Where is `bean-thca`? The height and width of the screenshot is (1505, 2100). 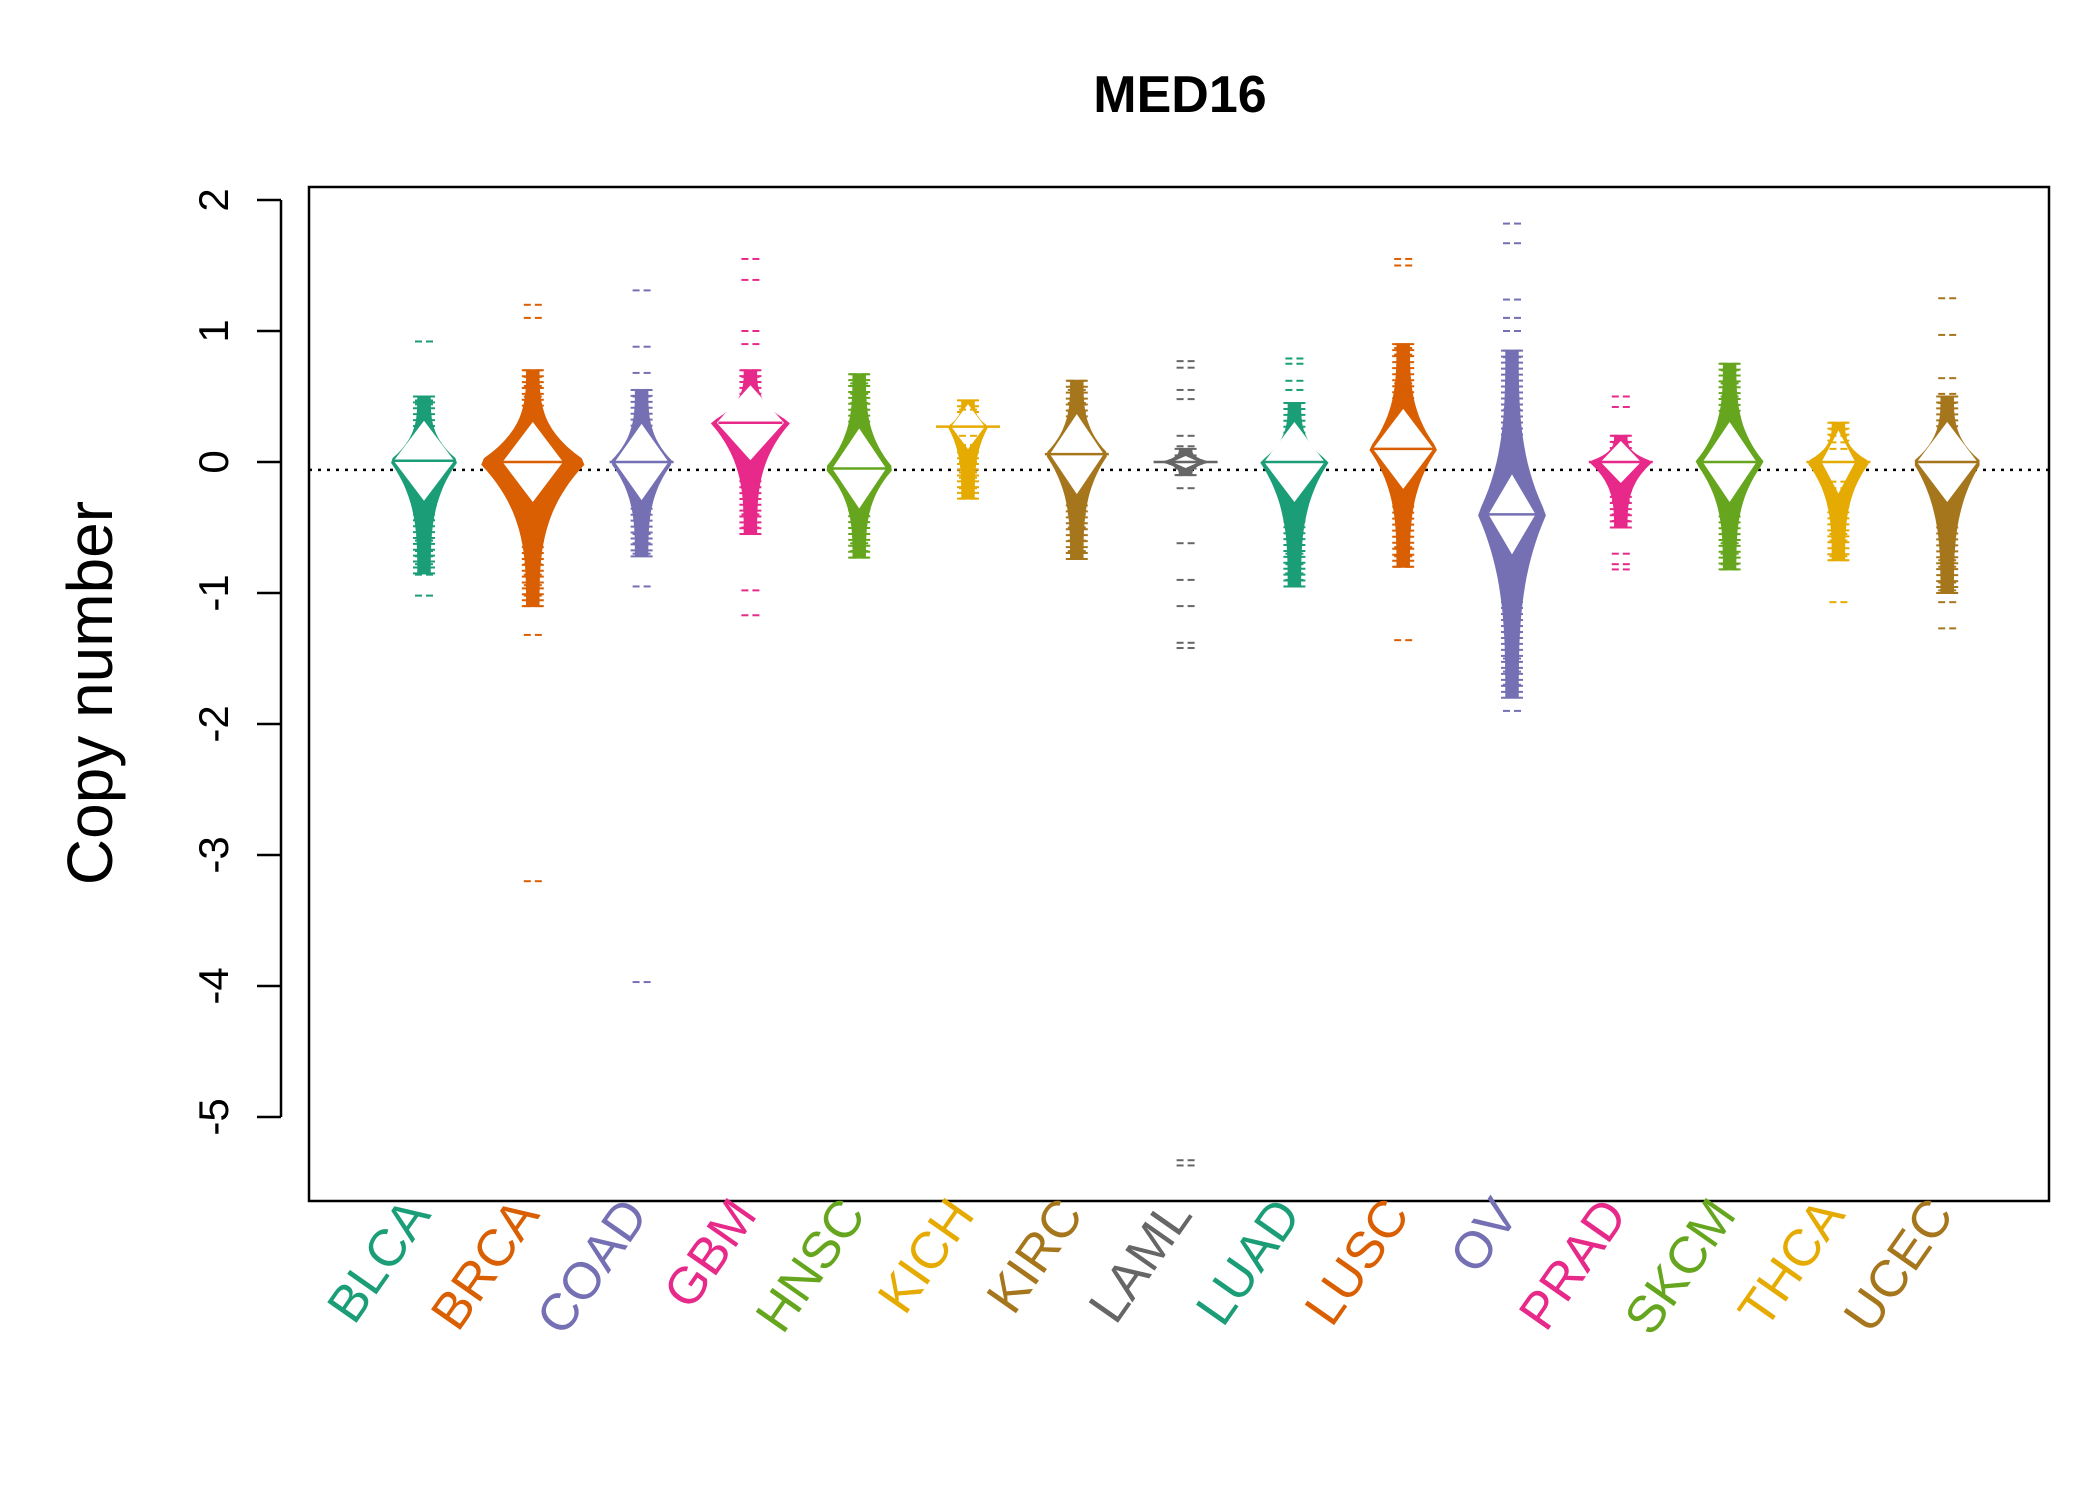
bean-thca is located at coordinates (1838, 512).